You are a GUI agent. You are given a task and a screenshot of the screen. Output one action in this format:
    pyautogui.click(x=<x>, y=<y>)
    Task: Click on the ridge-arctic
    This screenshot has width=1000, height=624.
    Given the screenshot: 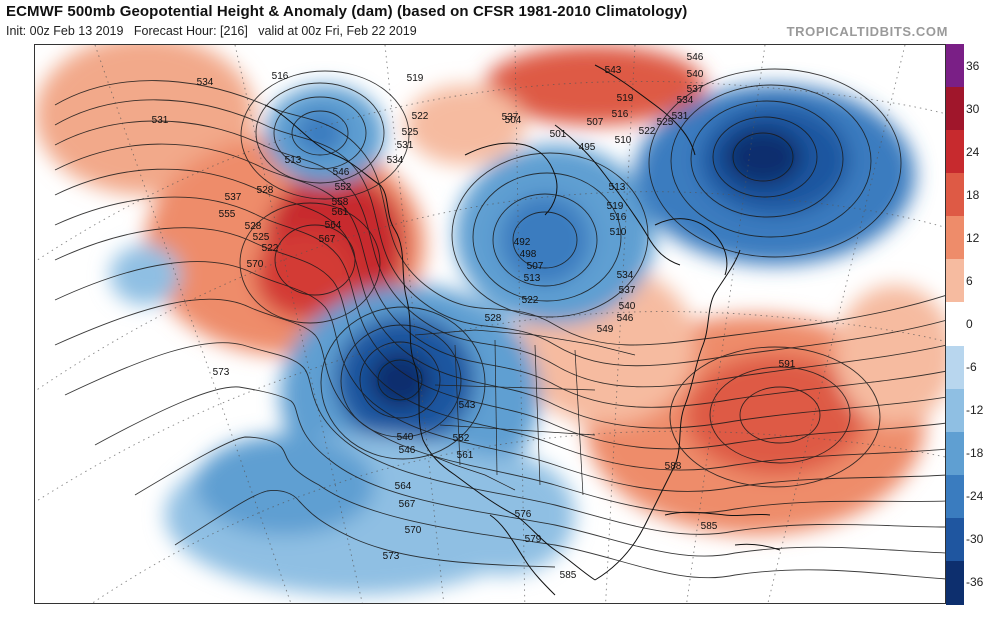 What is the action you would take?
    pyautogui.click(x=465, y=125)
    